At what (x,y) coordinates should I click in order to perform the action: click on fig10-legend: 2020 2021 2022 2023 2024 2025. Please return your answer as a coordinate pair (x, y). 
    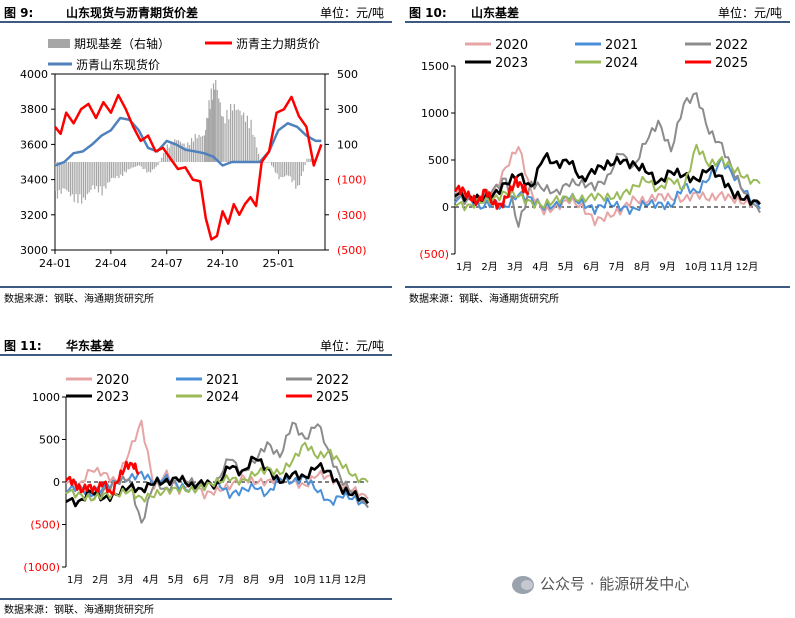
    Looking at the image, I should click on (606, 54).